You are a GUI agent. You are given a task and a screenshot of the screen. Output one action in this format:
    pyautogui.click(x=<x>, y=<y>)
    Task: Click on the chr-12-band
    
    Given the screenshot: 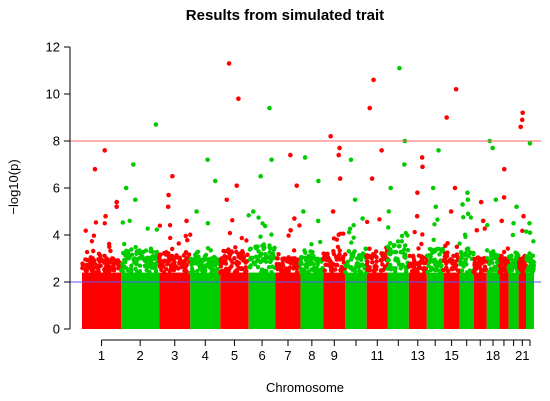 What is the action you would take?
    pyautogui.click(x=398, y=300)
    